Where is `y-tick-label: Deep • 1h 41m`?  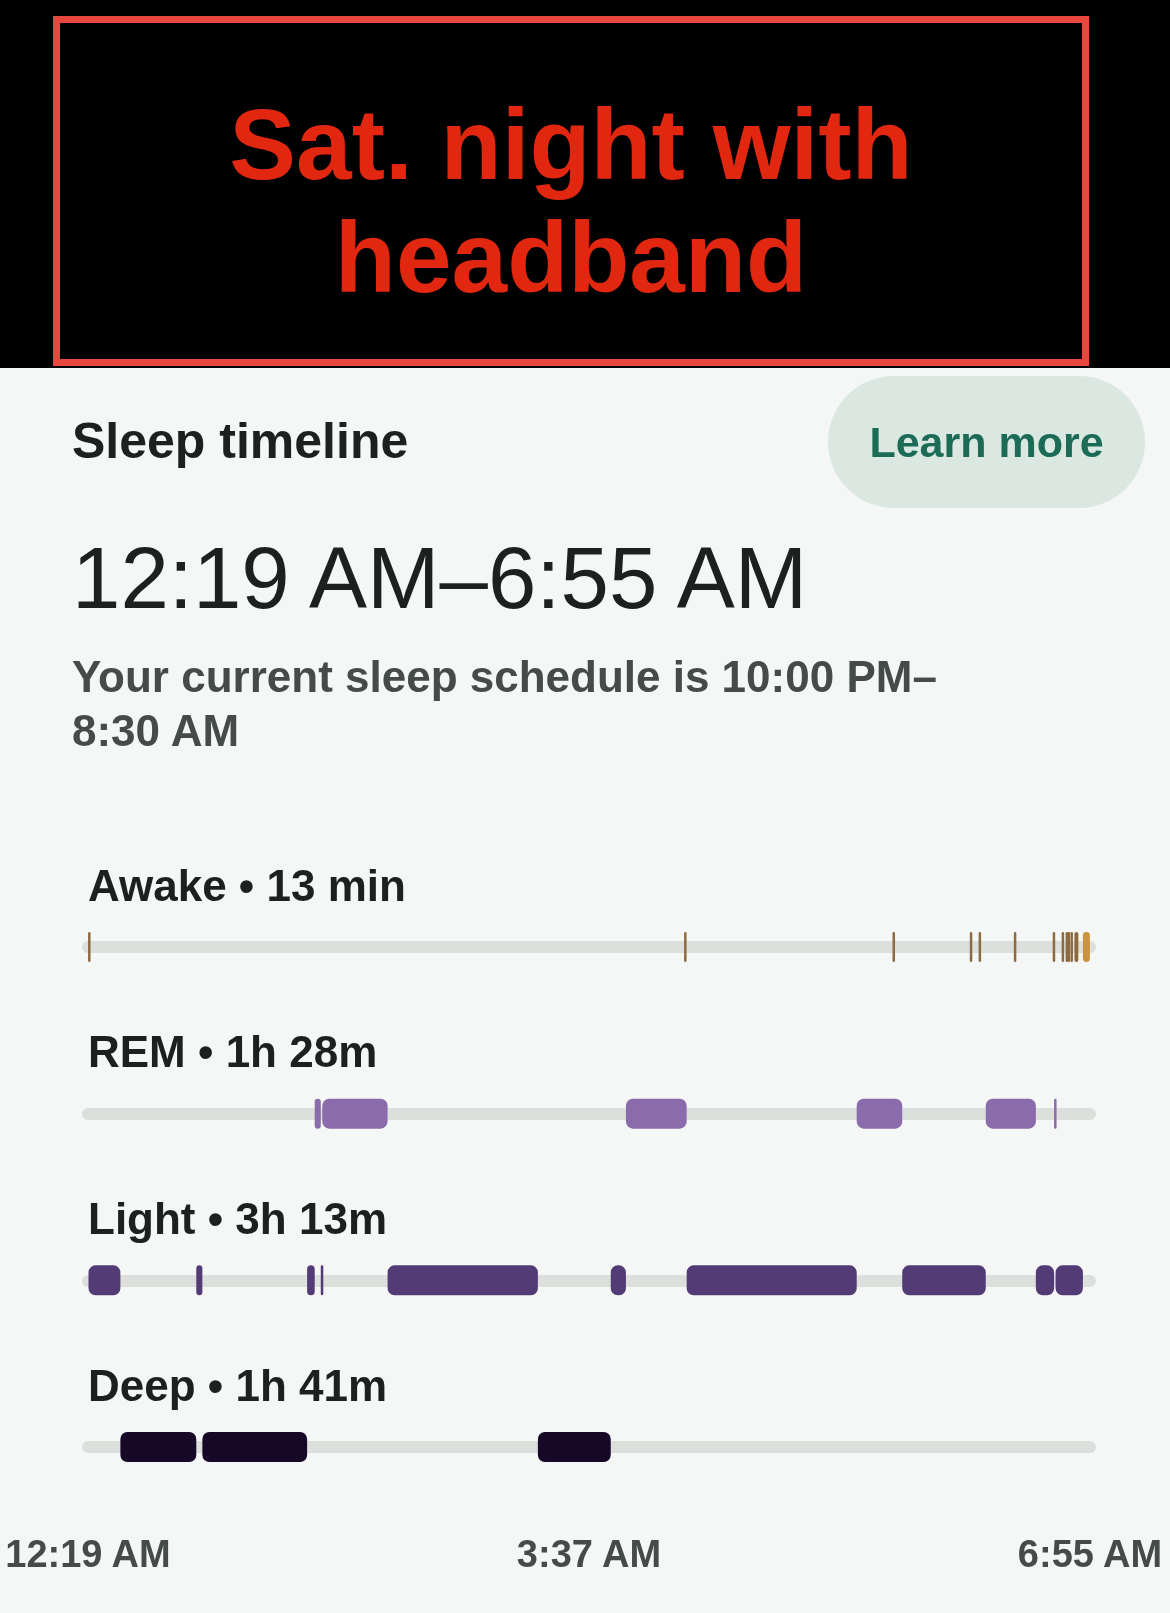
y-tick-label: Deep • 1h 41m is located at coordinates (238, 1385).